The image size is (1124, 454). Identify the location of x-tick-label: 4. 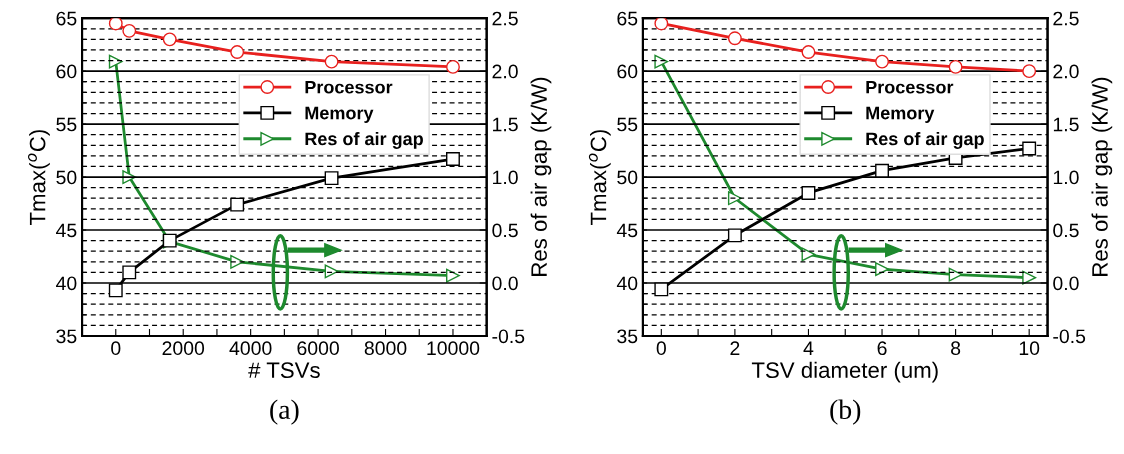
(808, 348).